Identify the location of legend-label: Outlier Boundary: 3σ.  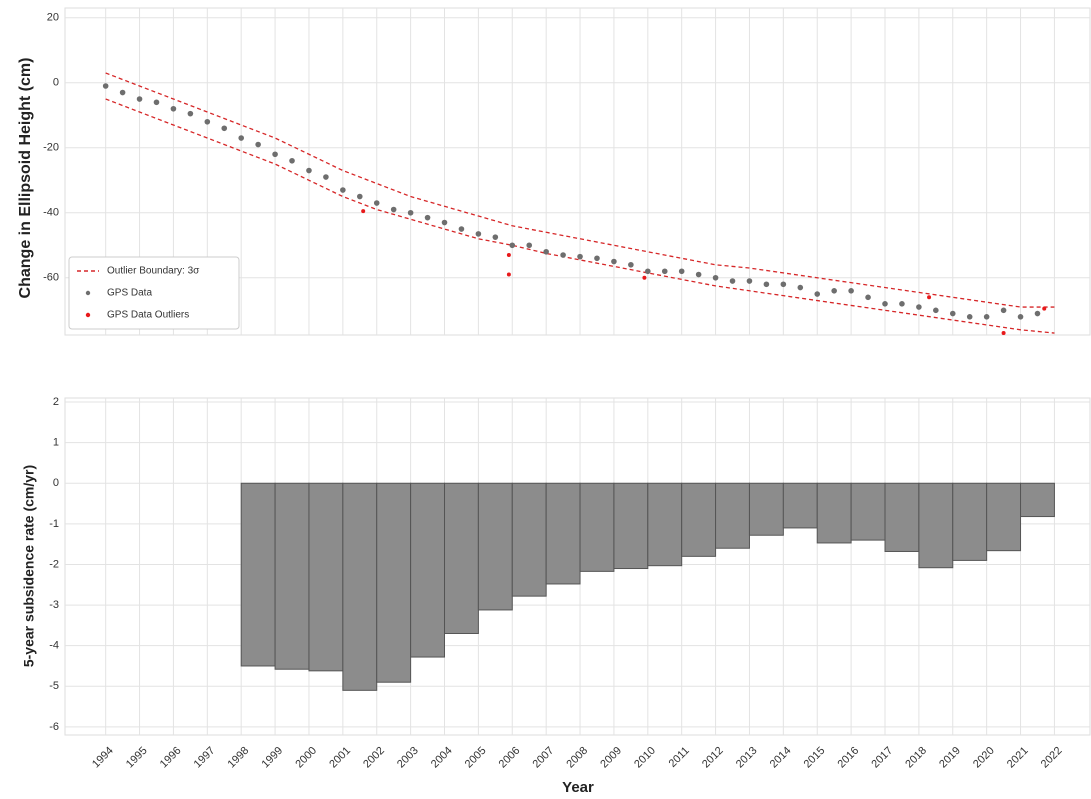
(153, 271).